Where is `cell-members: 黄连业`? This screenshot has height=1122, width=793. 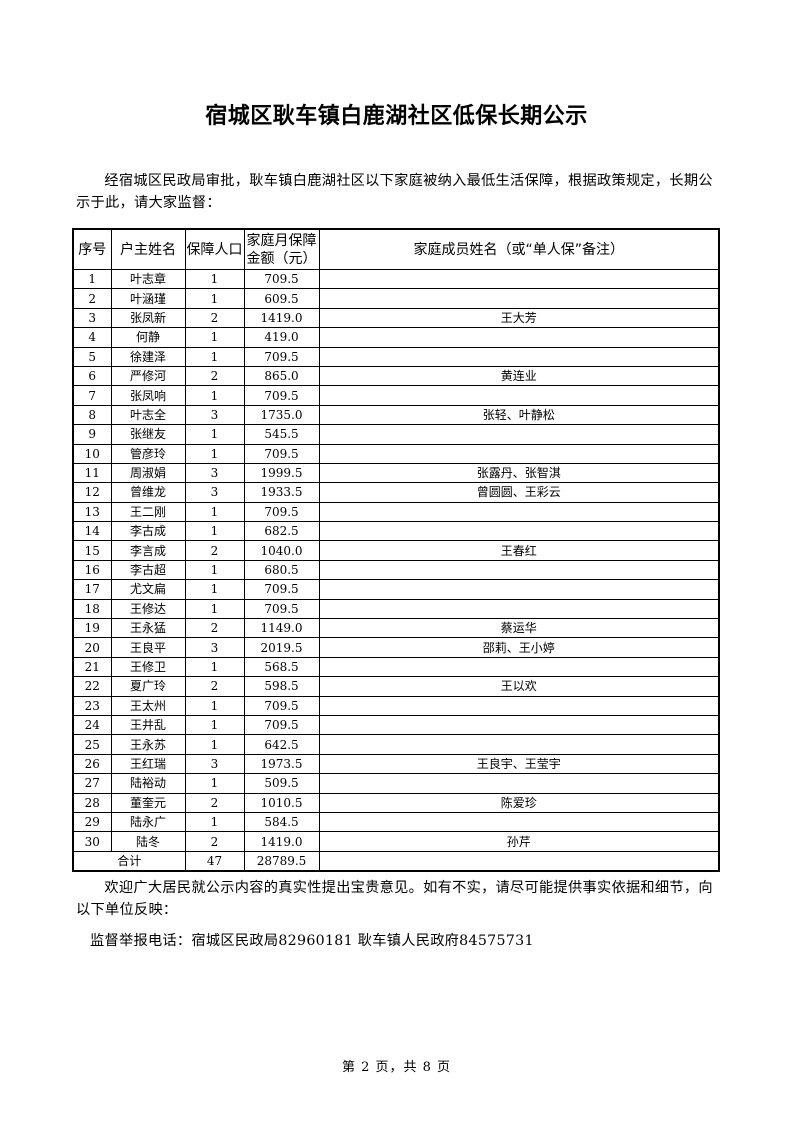 cell-members: 黄连业 is located at coordinates (519, 376).